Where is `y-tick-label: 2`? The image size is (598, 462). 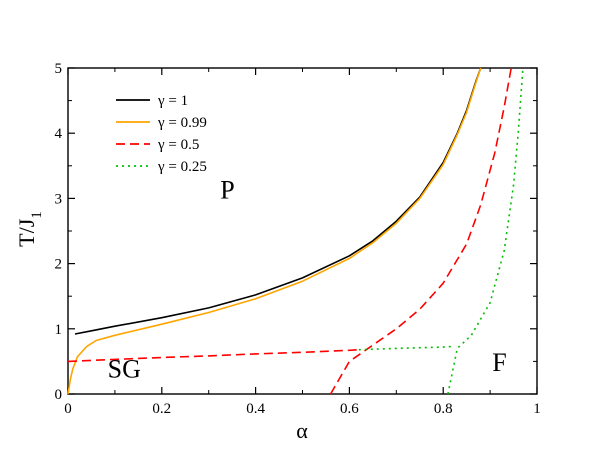
y-tick-label: 2 is located at coordinates (59, 265).